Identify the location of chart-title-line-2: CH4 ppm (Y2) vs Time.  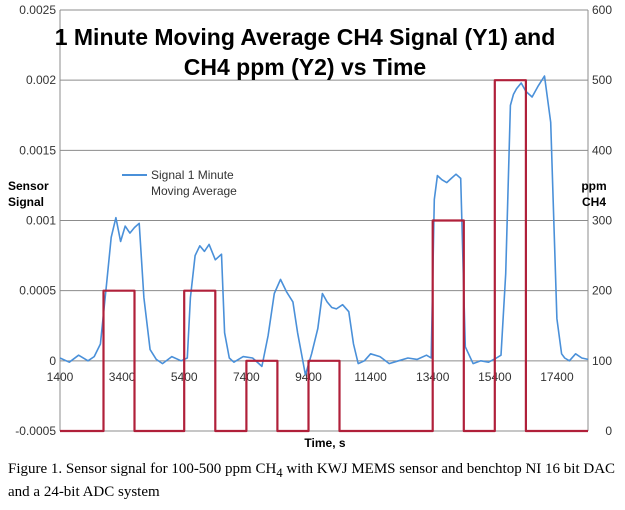
(305, 67).